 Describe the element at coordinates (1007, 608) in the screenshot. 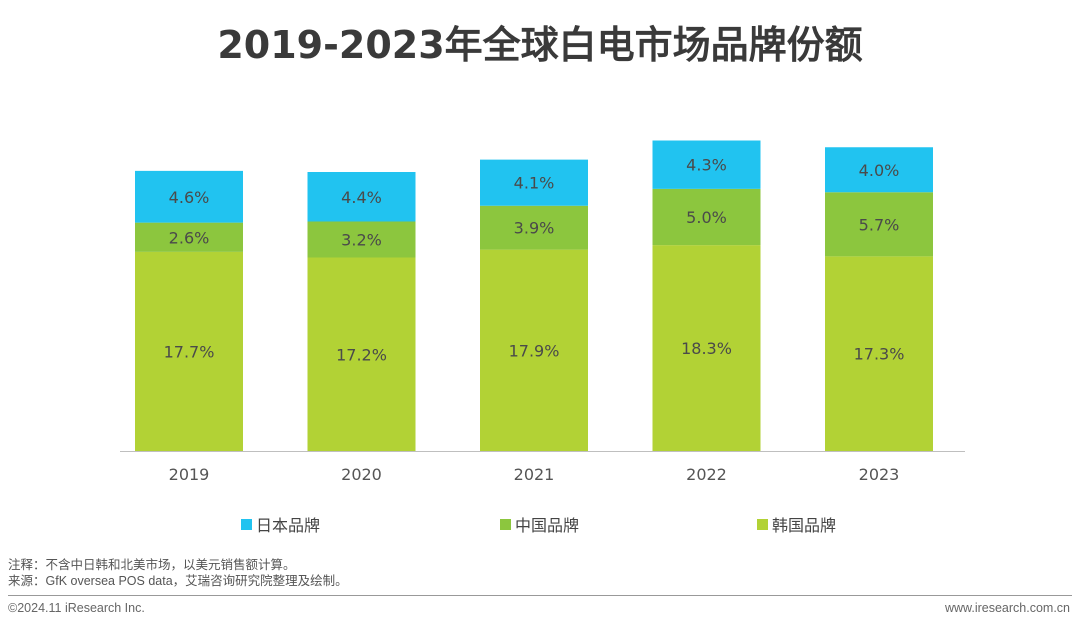

I see `website-link: www.iresearch.com.cn` at that location.